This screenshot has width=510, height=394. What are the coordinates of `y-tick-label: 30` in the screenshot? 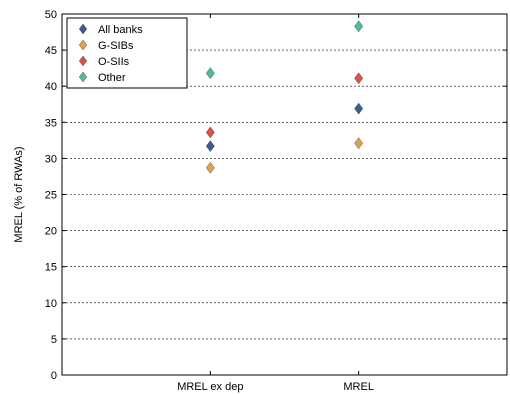 It's located at (51, 159).